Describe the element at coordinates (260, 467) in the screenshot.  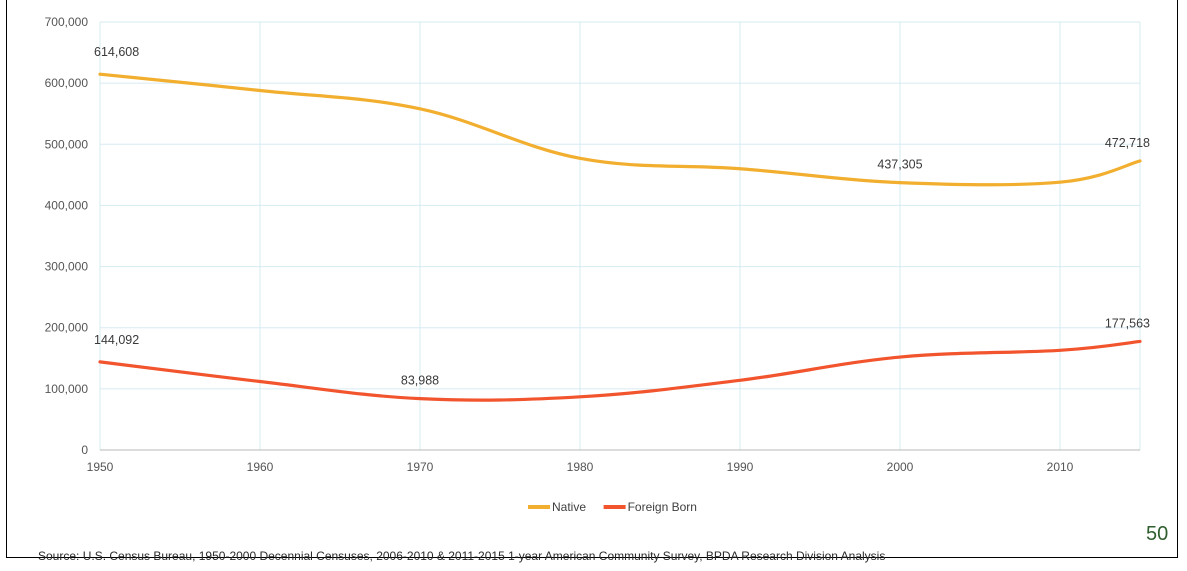
I see `x-tick-label: 1960` at that location.